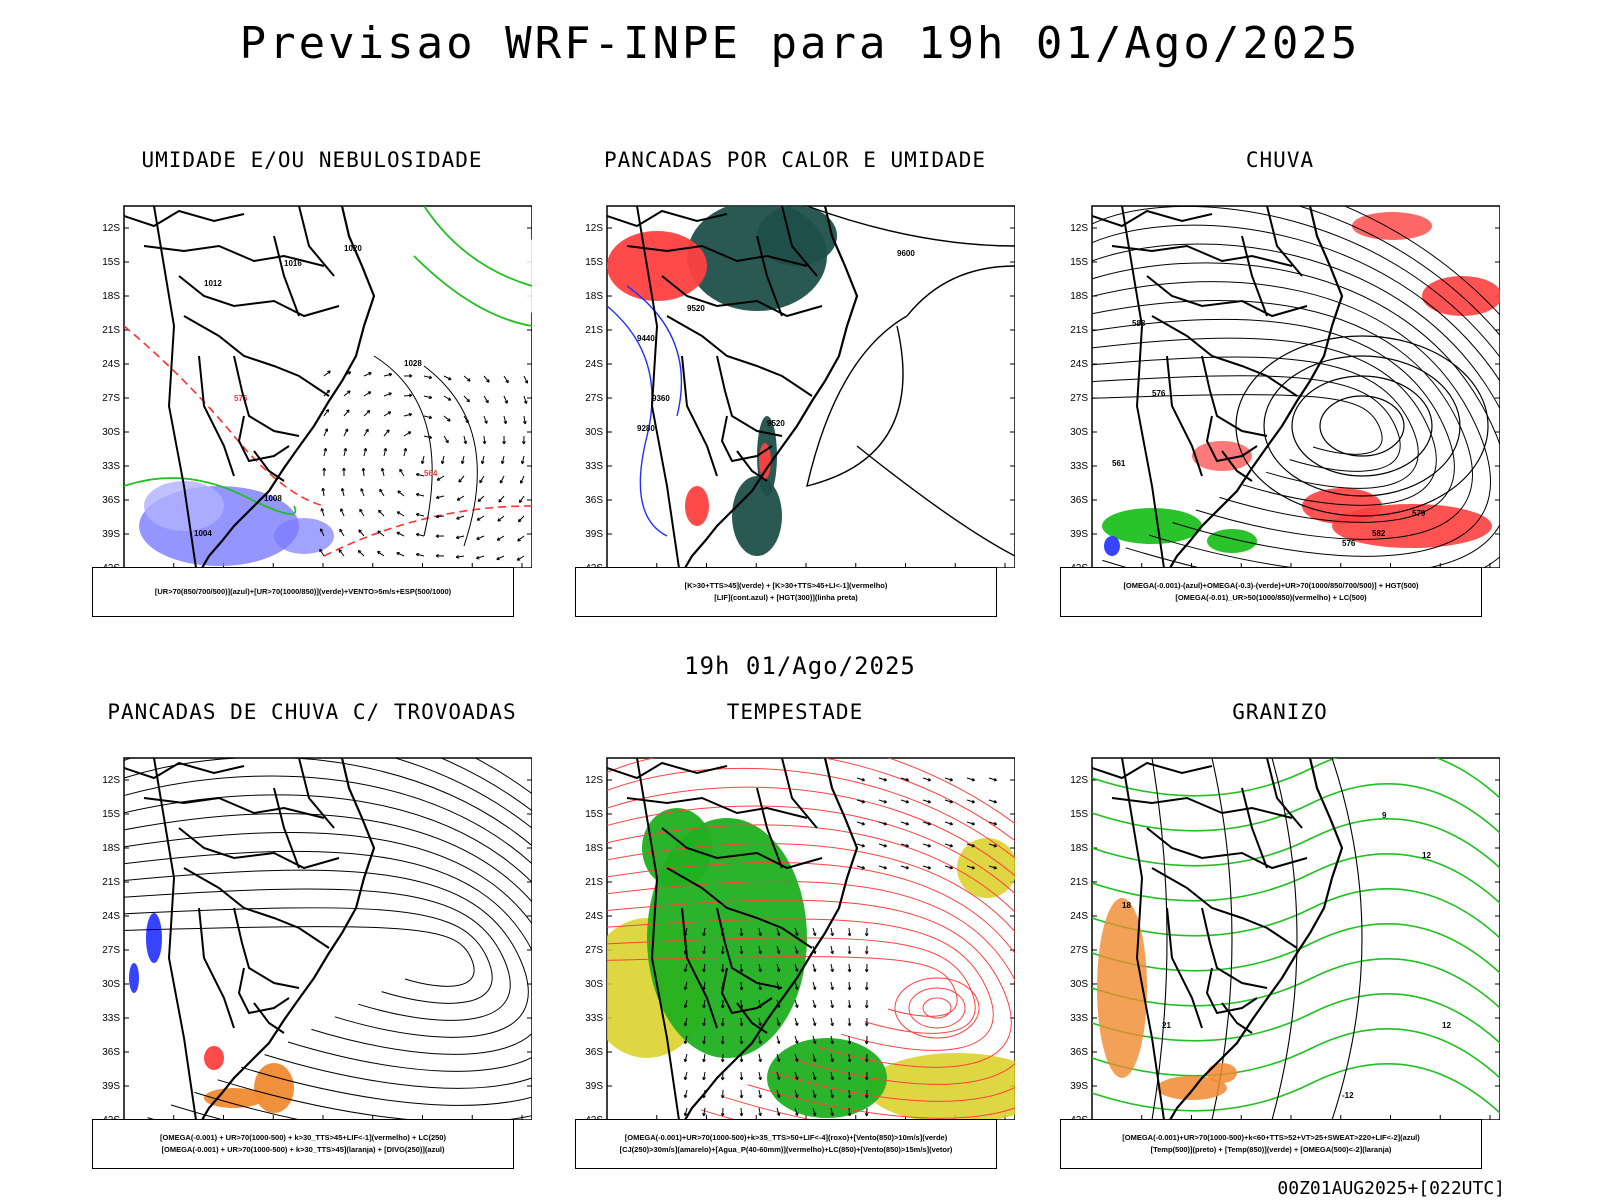 Image resolution: width=1600 pixels, height=1200 pixels. I want to click on lat-tick-label: 30S, so click(1079, 432).